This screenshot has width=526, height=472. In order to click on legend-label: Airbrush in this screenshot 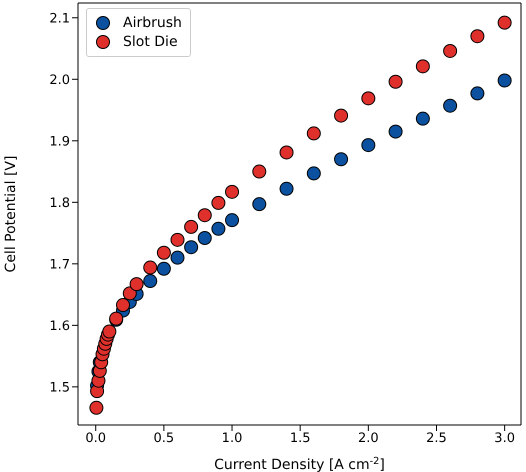, I will do `click(152, 23)`.